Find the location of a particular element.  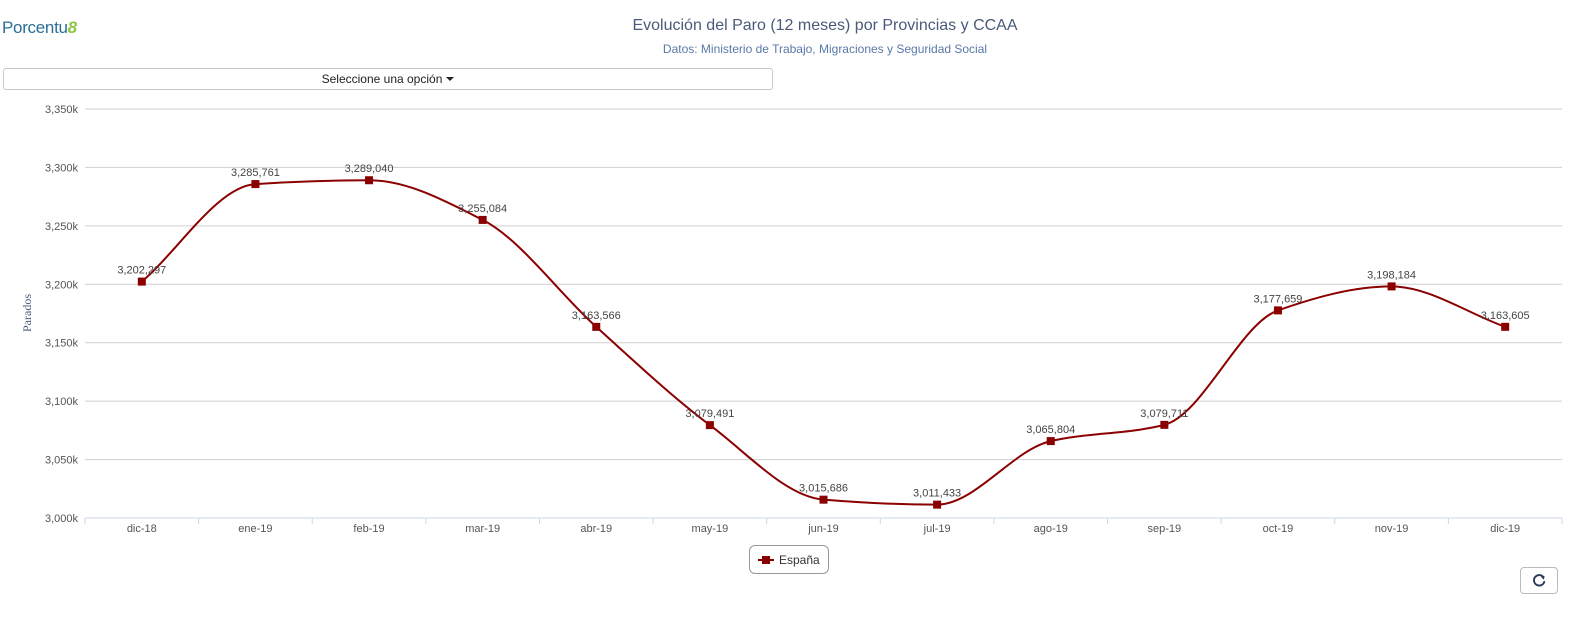

data-label: 3,015,686 is located at coordinates (823, 489).